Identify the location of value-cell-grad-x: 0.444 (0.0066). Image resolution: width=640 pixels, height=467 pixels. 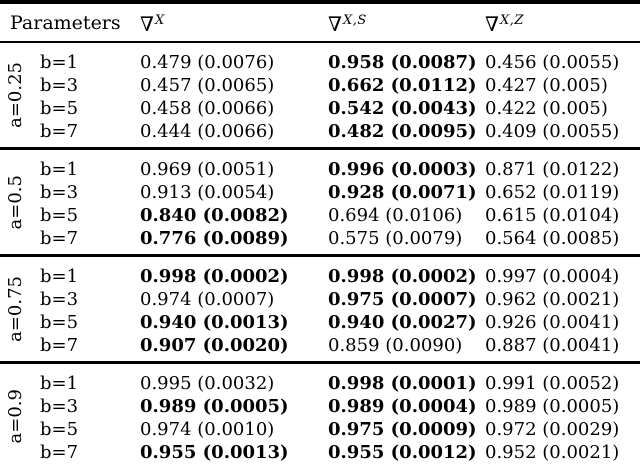
(234, 134).